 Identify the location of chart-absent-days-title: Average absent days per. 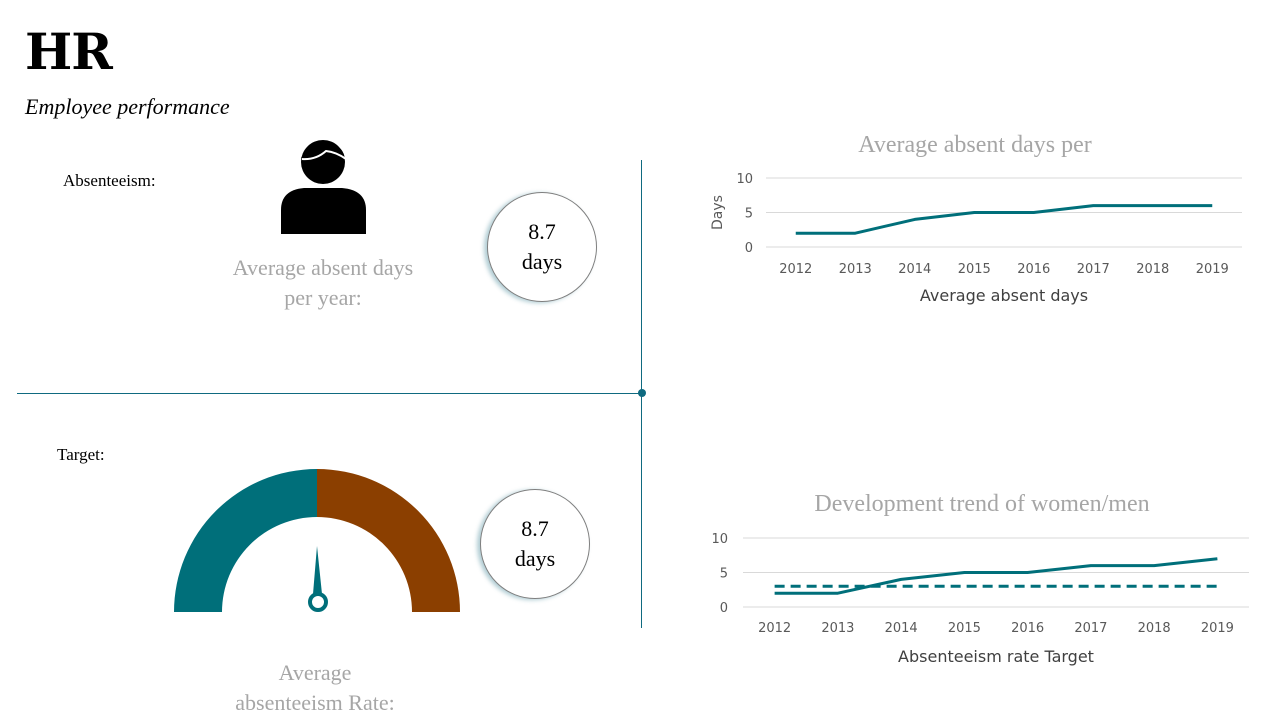
(975, 145).